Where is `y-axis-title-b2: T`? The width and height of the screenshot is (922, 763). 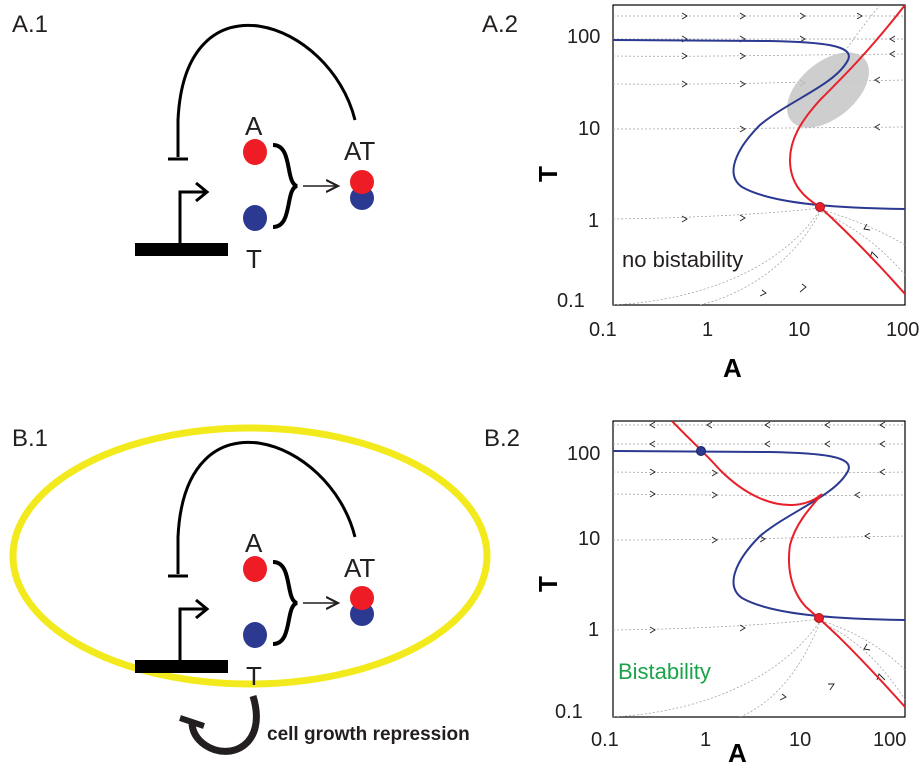
y-axis-title-b2: T is located at coordinates (548, 584).